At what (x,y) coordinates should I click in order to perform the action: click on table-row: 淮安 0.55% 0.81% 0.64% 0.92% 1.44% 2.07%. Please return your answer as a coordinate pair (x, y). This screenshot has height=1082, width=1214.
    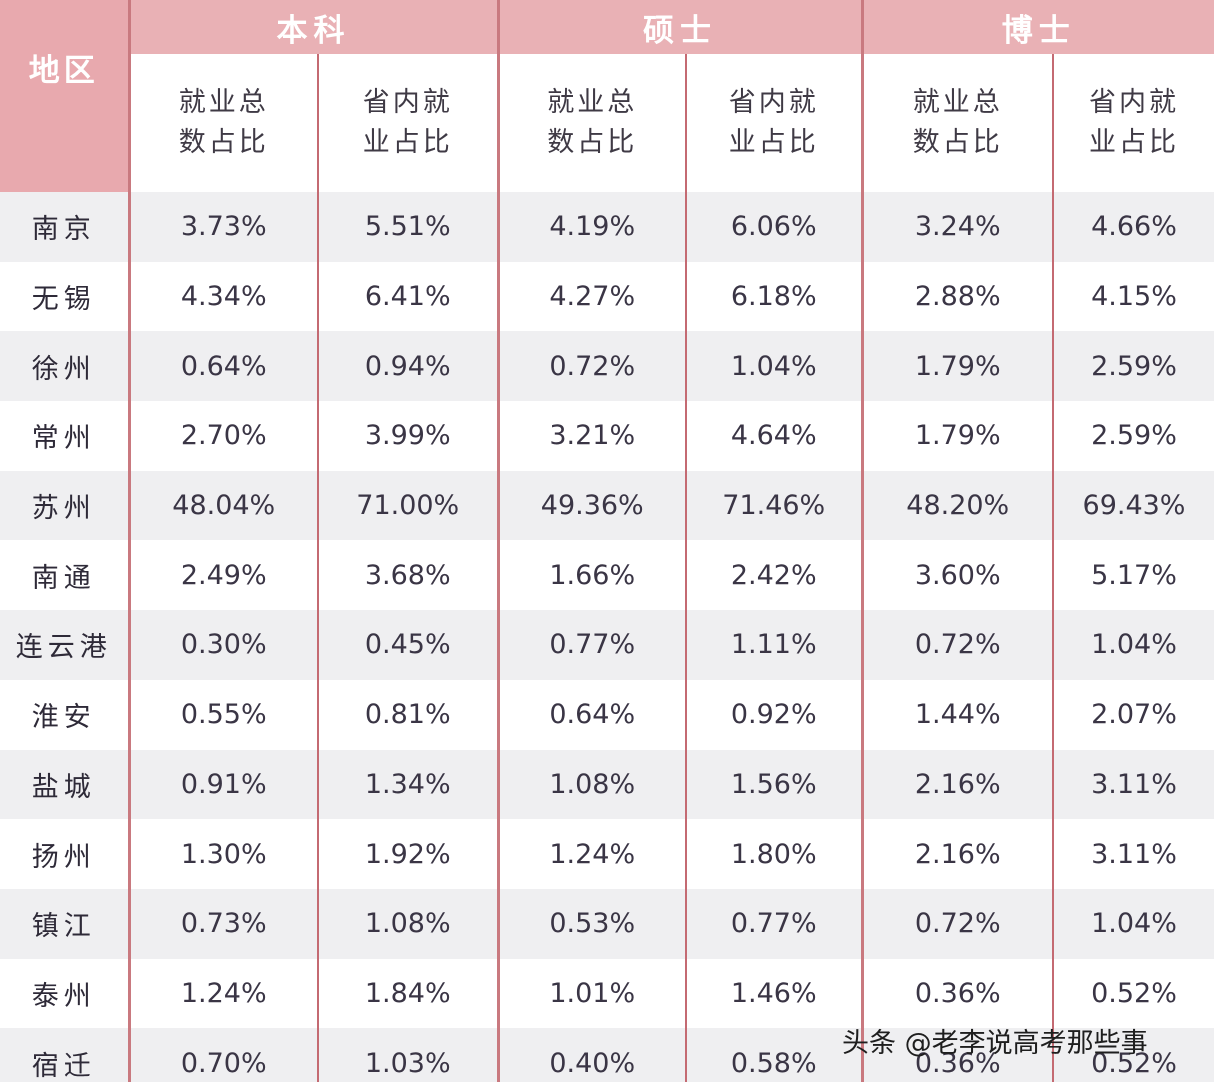
    Looking at the image, I should click on (607, 714).